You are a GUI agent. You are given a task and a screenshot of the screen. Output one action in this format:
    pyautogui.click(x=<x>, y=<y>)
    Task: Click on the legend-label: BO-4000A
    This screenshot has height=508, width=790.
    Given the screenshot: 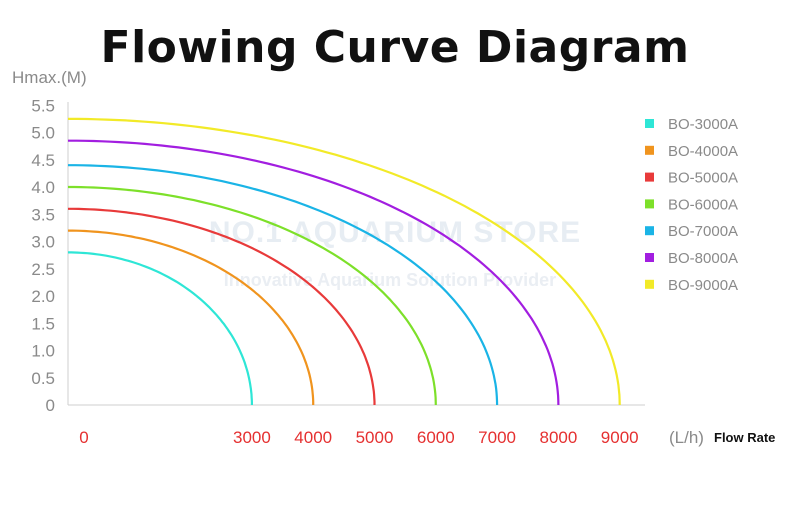 What is the action you would take?
    pyautogui.click(x=703, y=151)
    